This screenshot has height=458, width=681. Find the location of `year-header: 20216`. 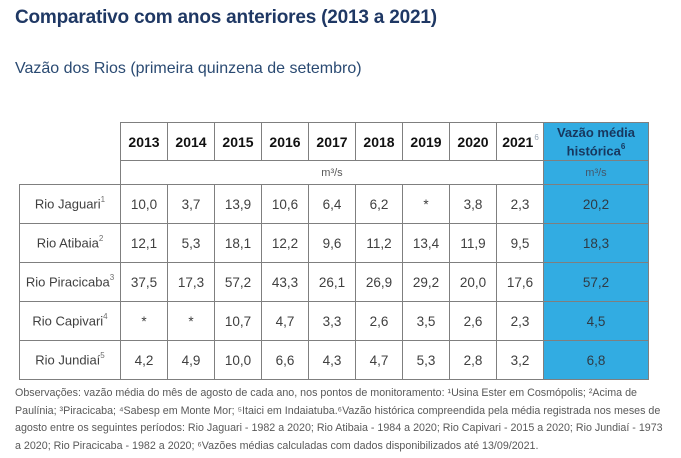

year-header: 20216 is located at coordinates (520, 141).